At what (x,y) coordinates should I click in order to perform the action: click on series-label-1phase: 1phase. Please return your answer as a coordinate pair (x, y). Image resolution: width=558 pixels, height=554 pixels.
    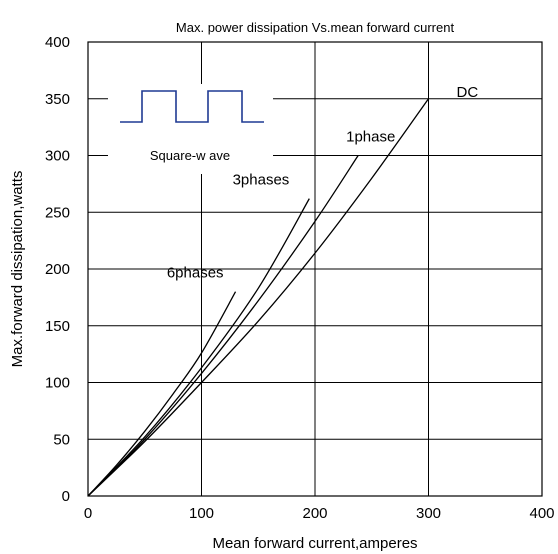
    Looking at the image, I should click on (370, 137).